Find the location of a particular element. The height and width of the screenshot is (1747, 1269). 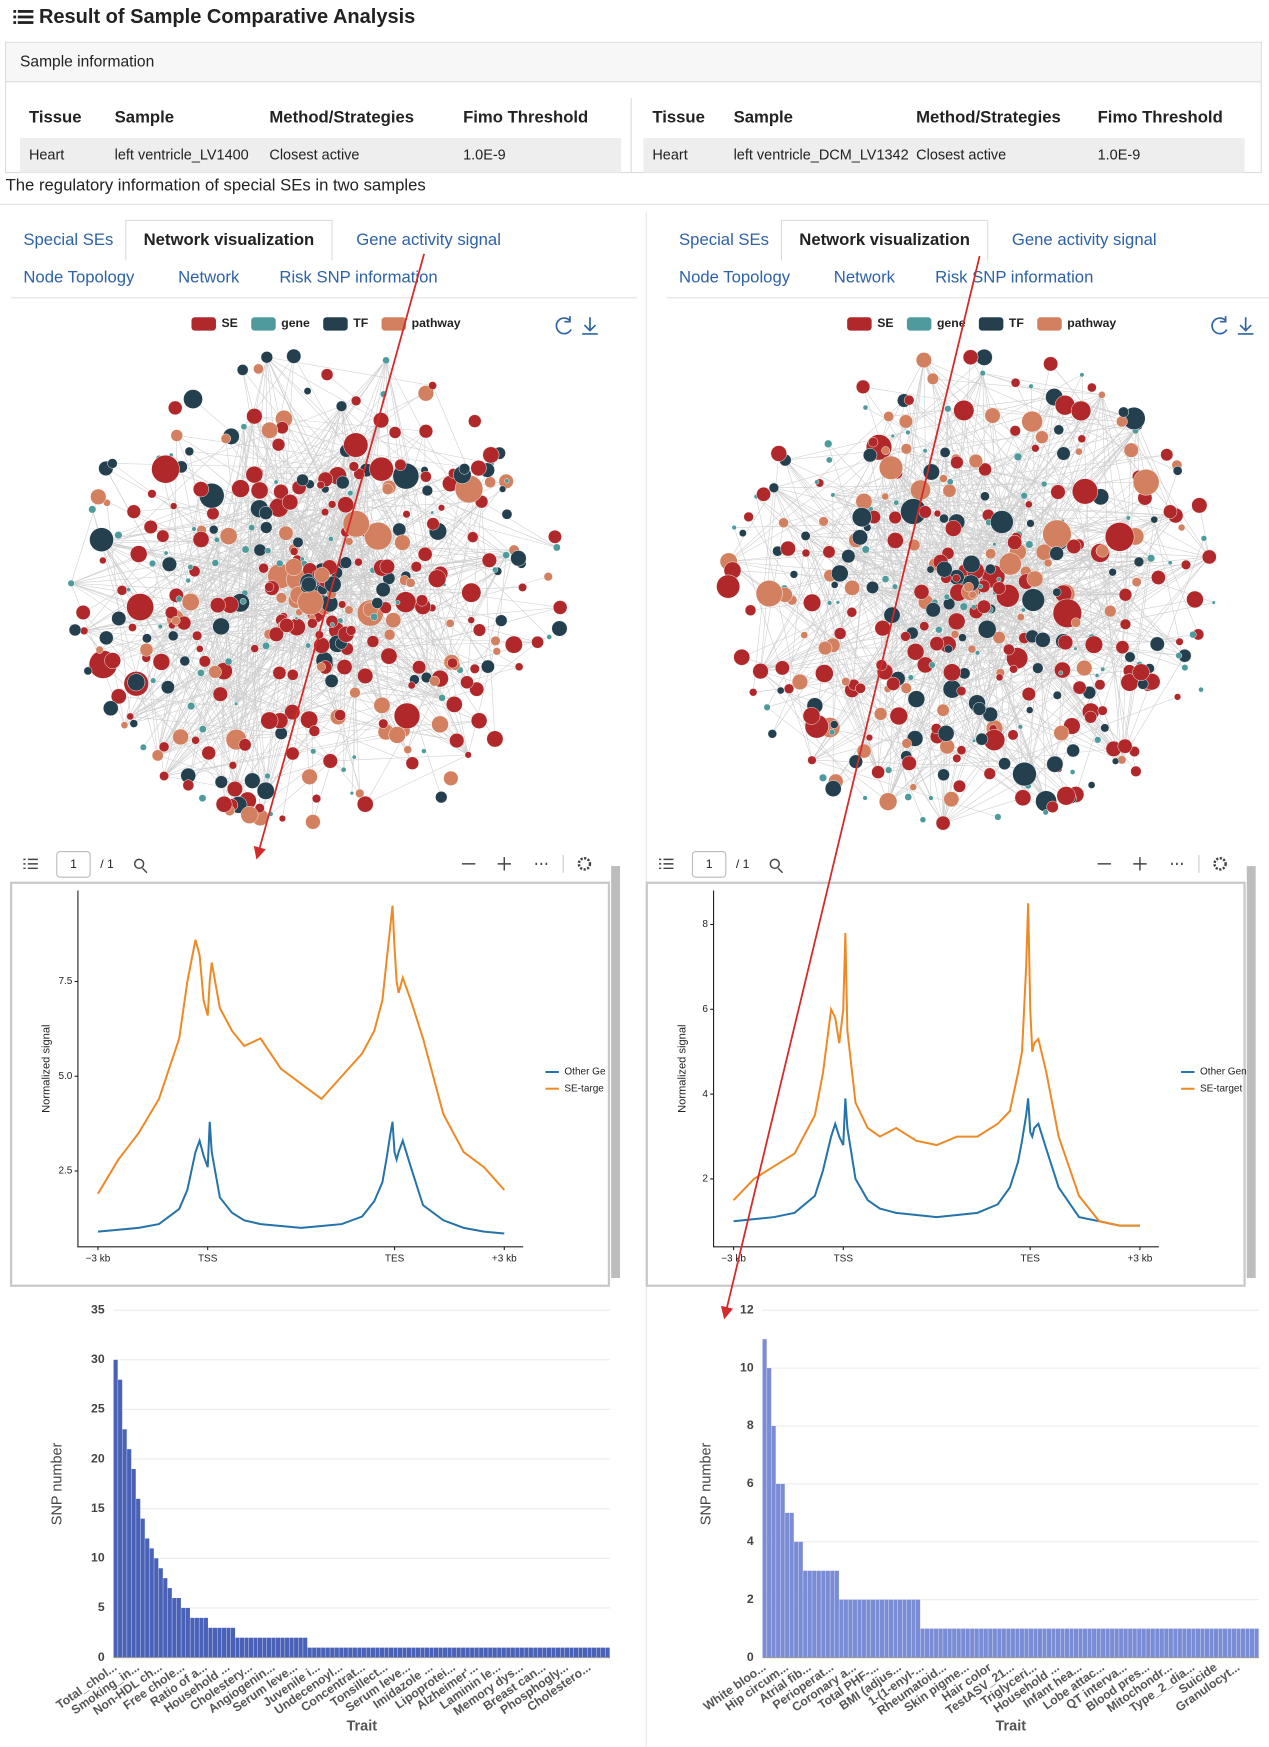

y-tick-label: 8 is located at coordinates (750, 1425).